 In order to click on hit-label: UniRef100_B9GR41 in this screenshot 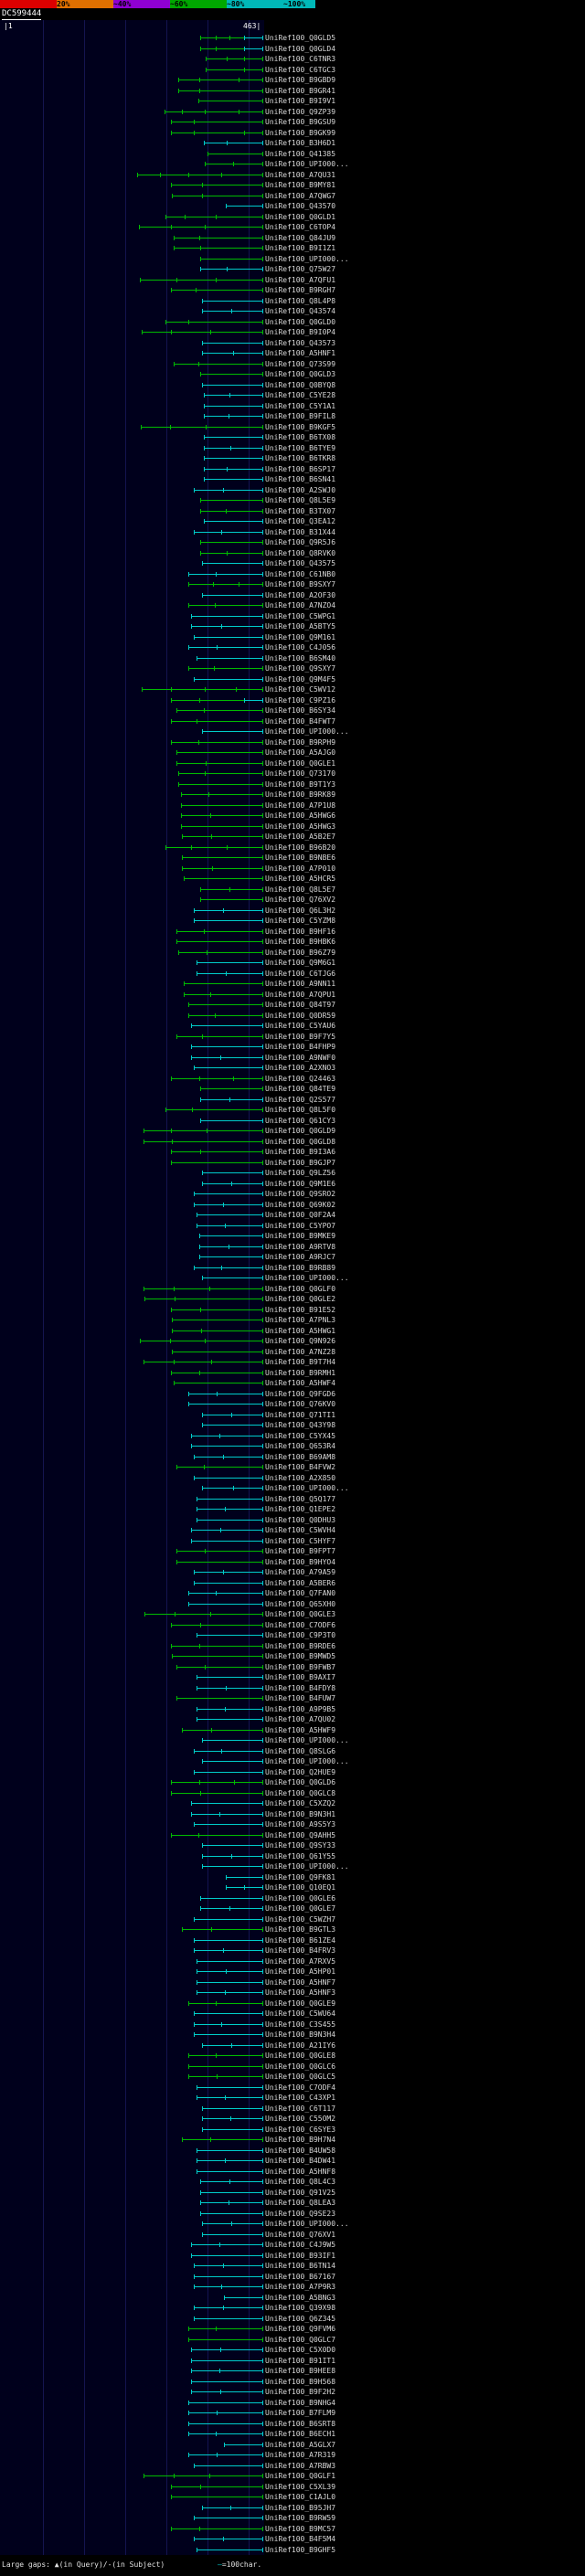, I will do `click(300, 90)`.